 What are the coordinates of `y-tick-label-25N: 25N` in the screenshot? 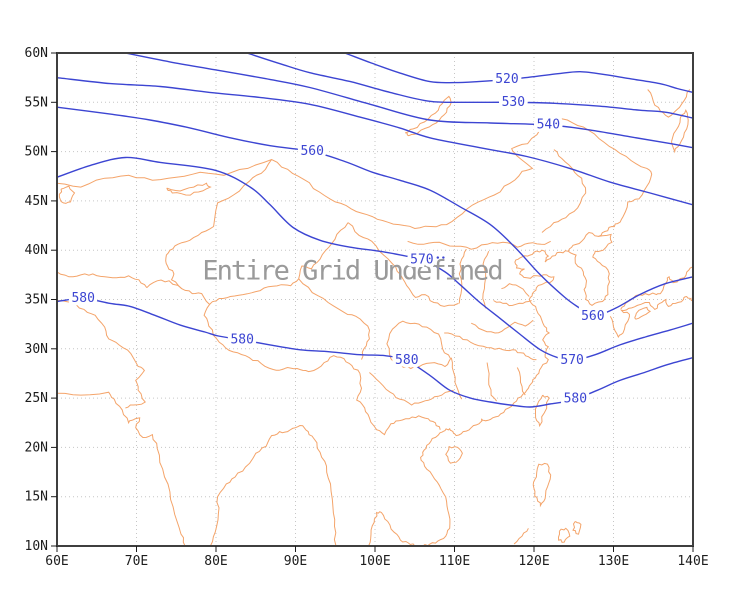 It's located at (36, 398).